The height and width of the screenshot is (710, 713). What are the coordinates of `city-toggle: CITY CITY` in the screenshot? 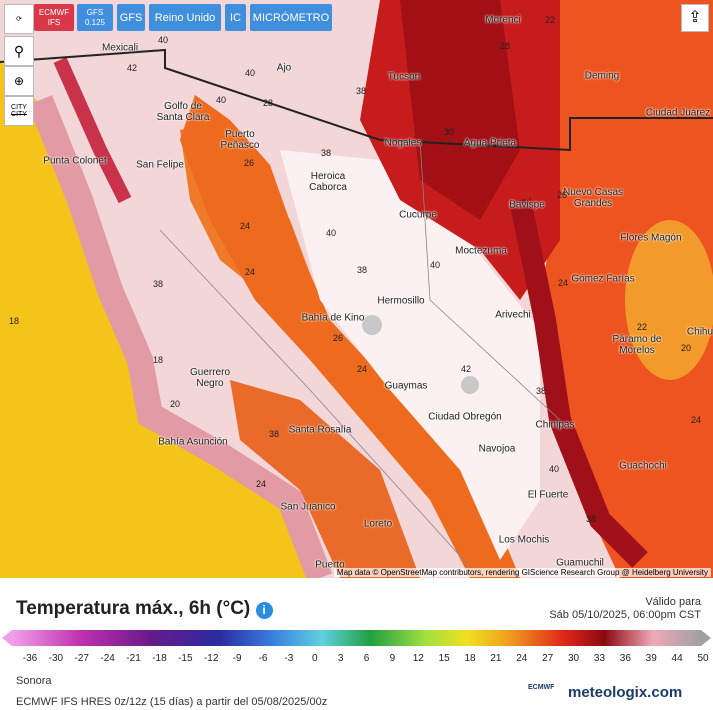 It's located at (19, 111).